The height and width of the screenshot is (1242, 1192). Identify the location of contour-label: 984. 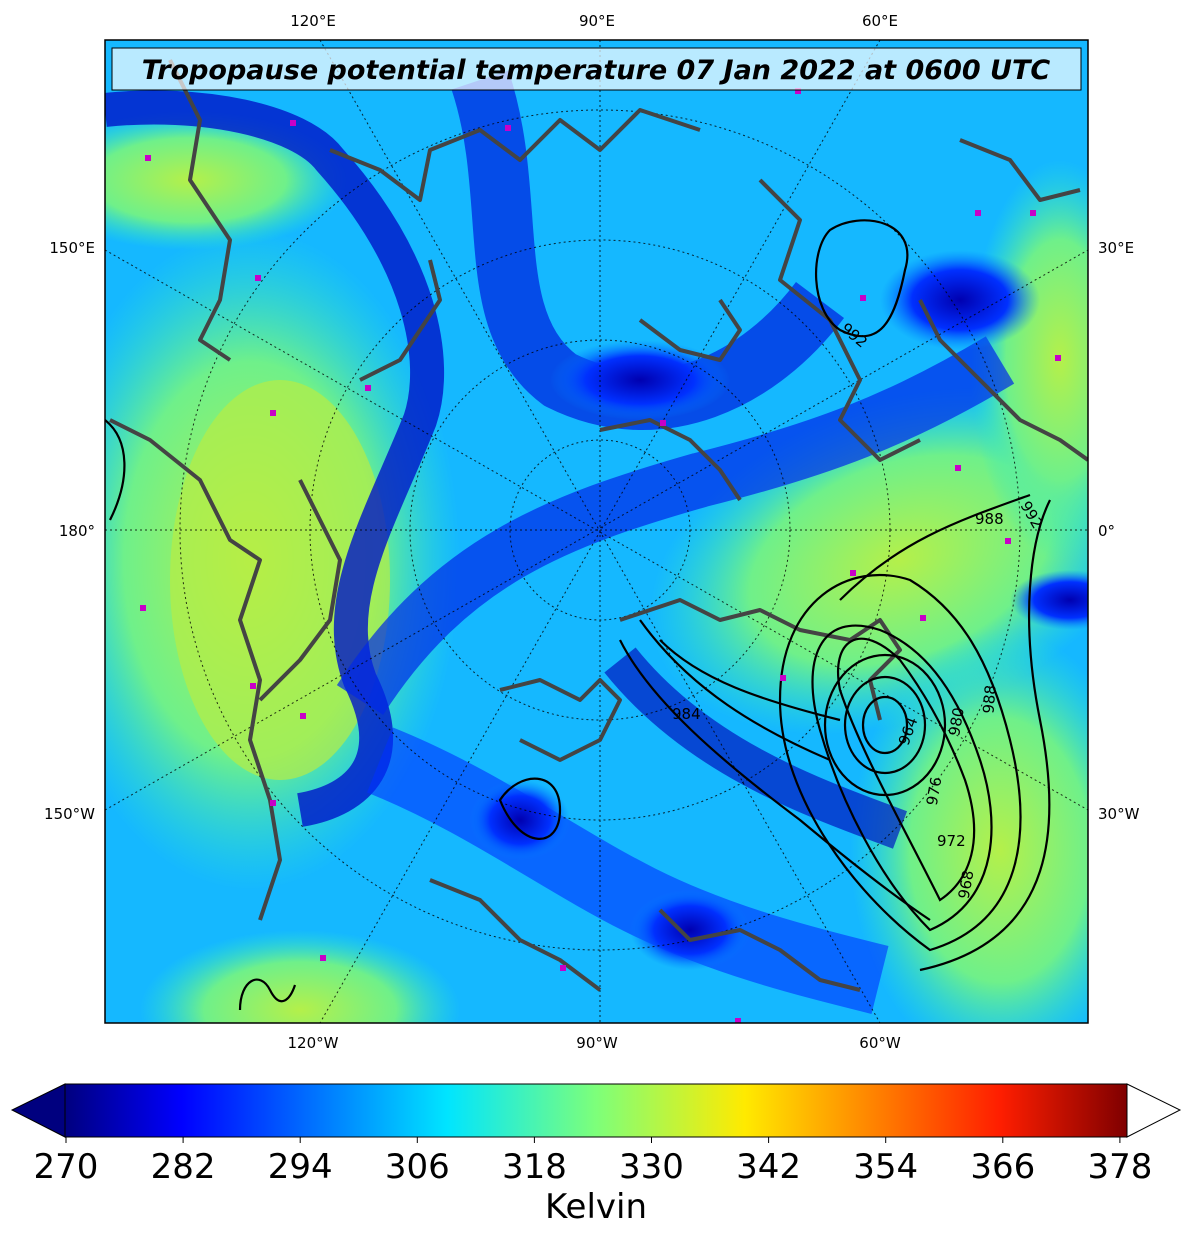
(686, 714).